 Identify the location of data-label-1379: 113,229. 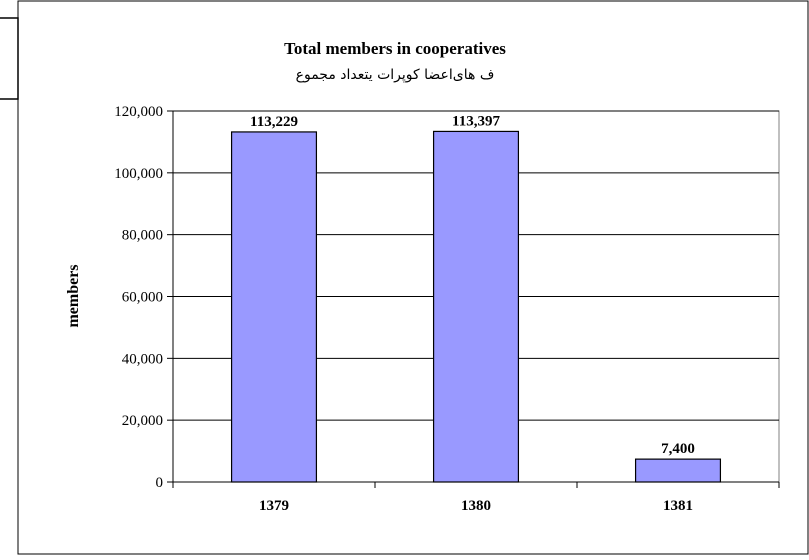
(274, 122).